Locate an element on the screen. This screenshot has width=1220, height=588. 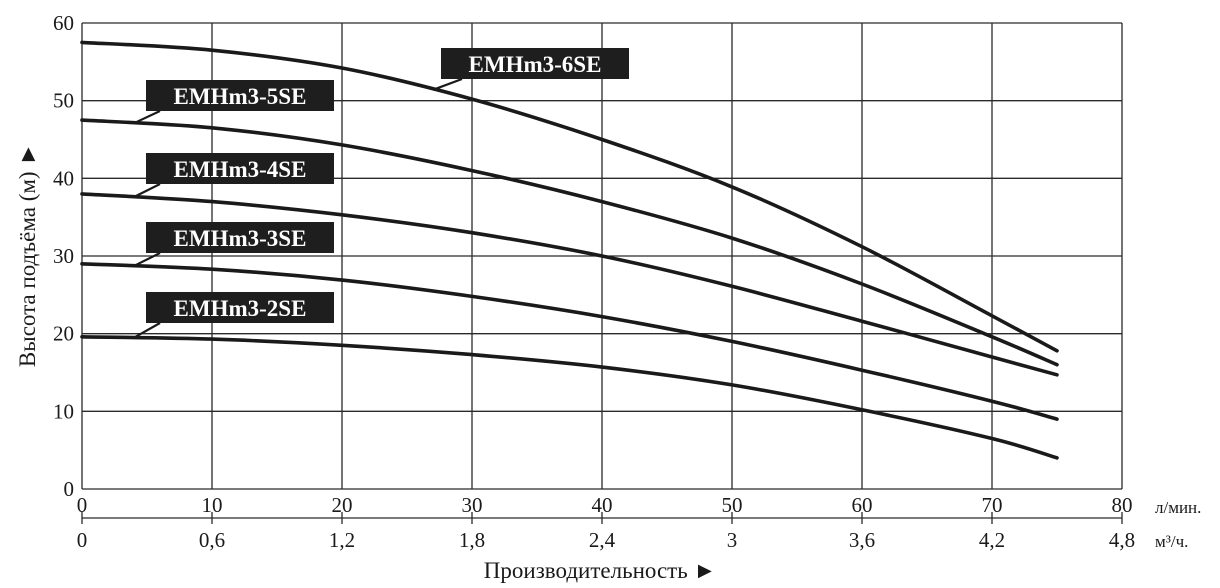
x-tick-label: 50 is located at coordinates (732, 505).